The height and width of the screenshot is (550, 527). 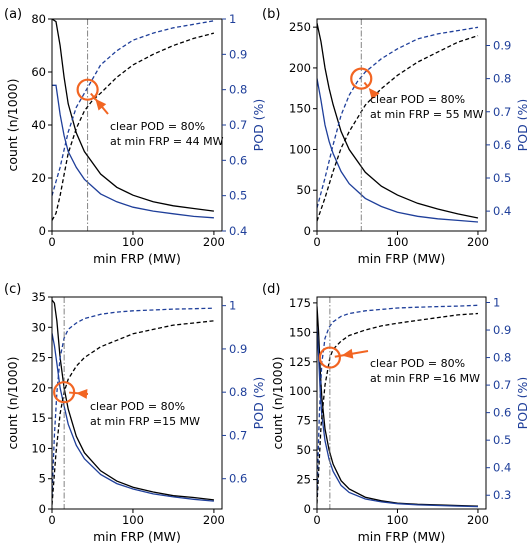 I want to click on panel-label: (b), so click(x=271, y=14).